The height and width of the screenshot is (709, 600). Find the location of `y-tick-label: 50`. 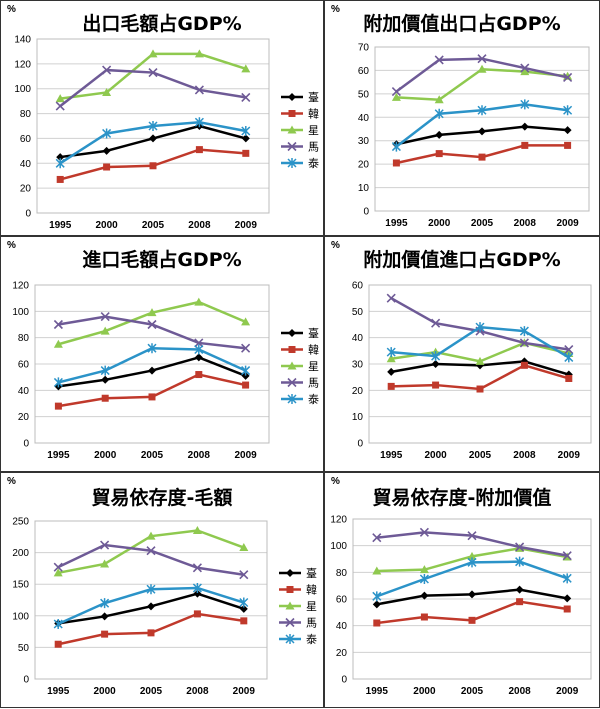

y-tick-label: 50 is located at coordinates (364, 94).